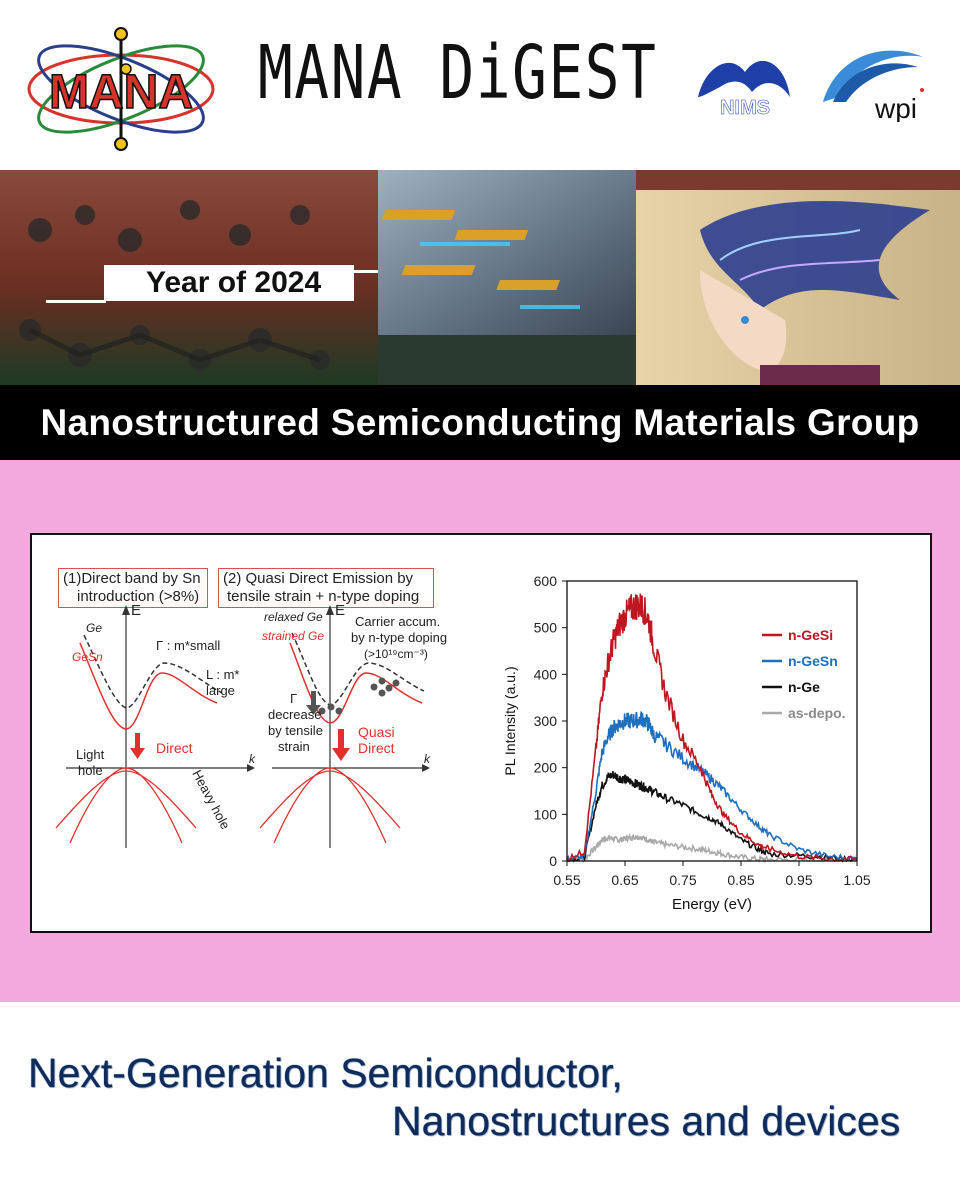 The image size is (960, 1200). Describe the element at coordinates (546, 721) in the screenshot. I see `y-tick-label: 300` at that location.